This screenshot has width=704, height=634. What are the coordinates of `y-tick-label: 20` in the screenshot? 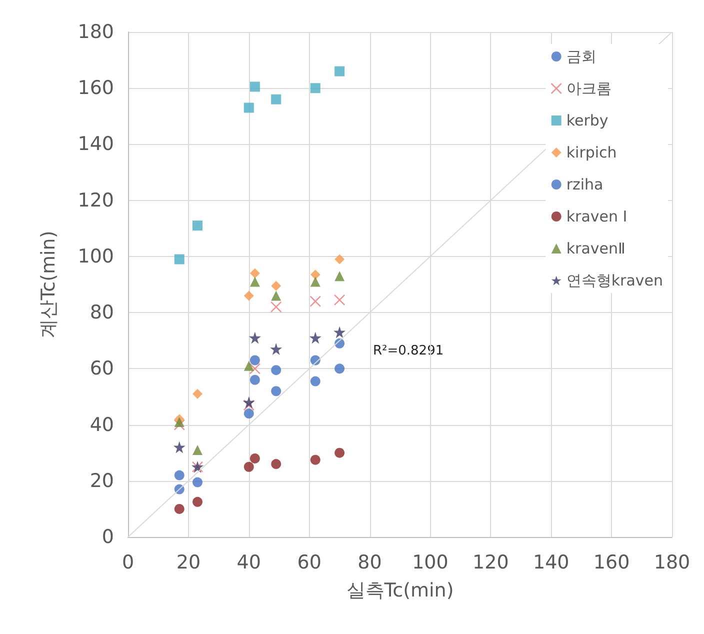 It's located at (102, 481).